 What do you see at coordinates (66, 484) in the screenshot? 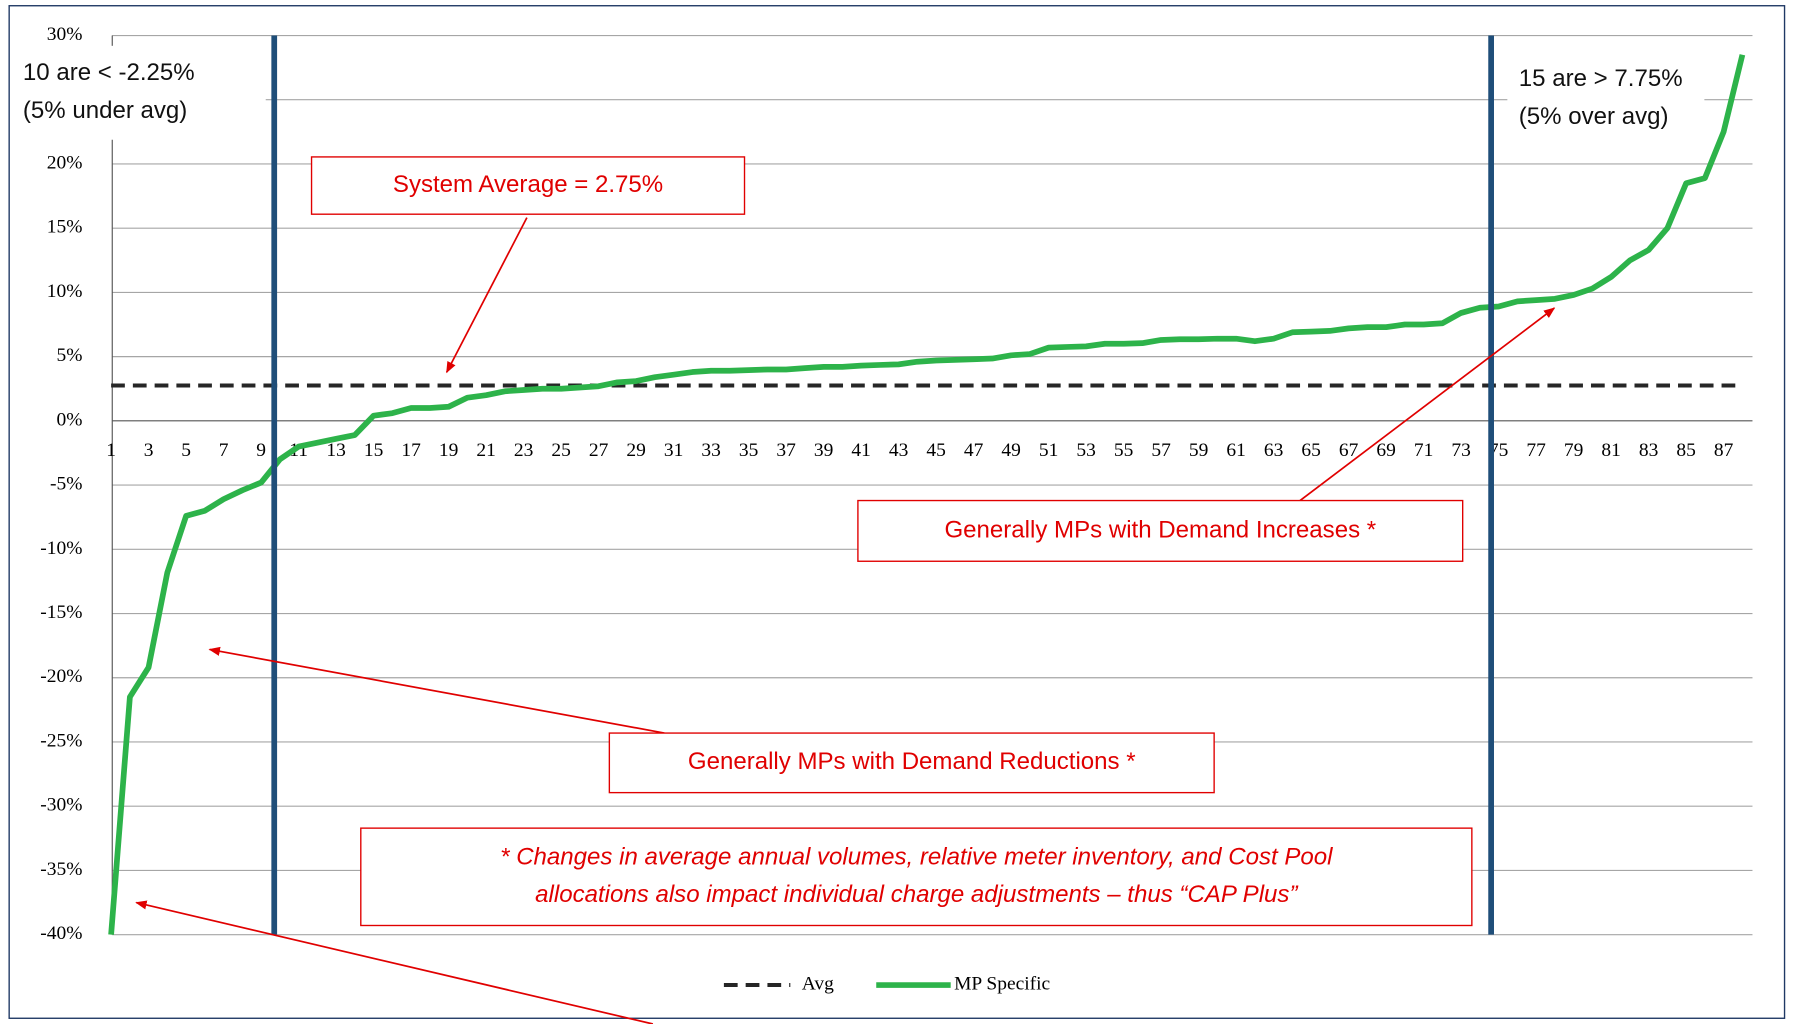
I see `y-tick-label: -5%` at bounding box center [66, 484].